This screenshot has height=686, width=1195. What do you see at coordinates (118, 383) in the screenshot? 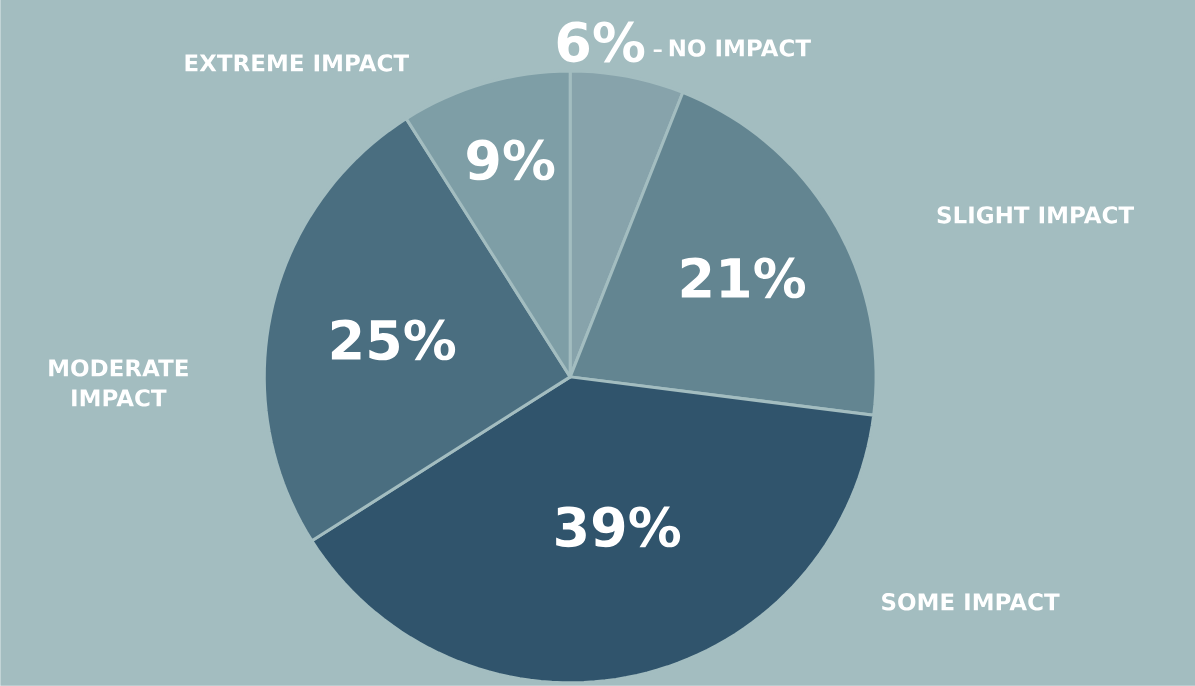
I see `slice-label: MODERATE IMPACT` at bounding box center [118, 383].